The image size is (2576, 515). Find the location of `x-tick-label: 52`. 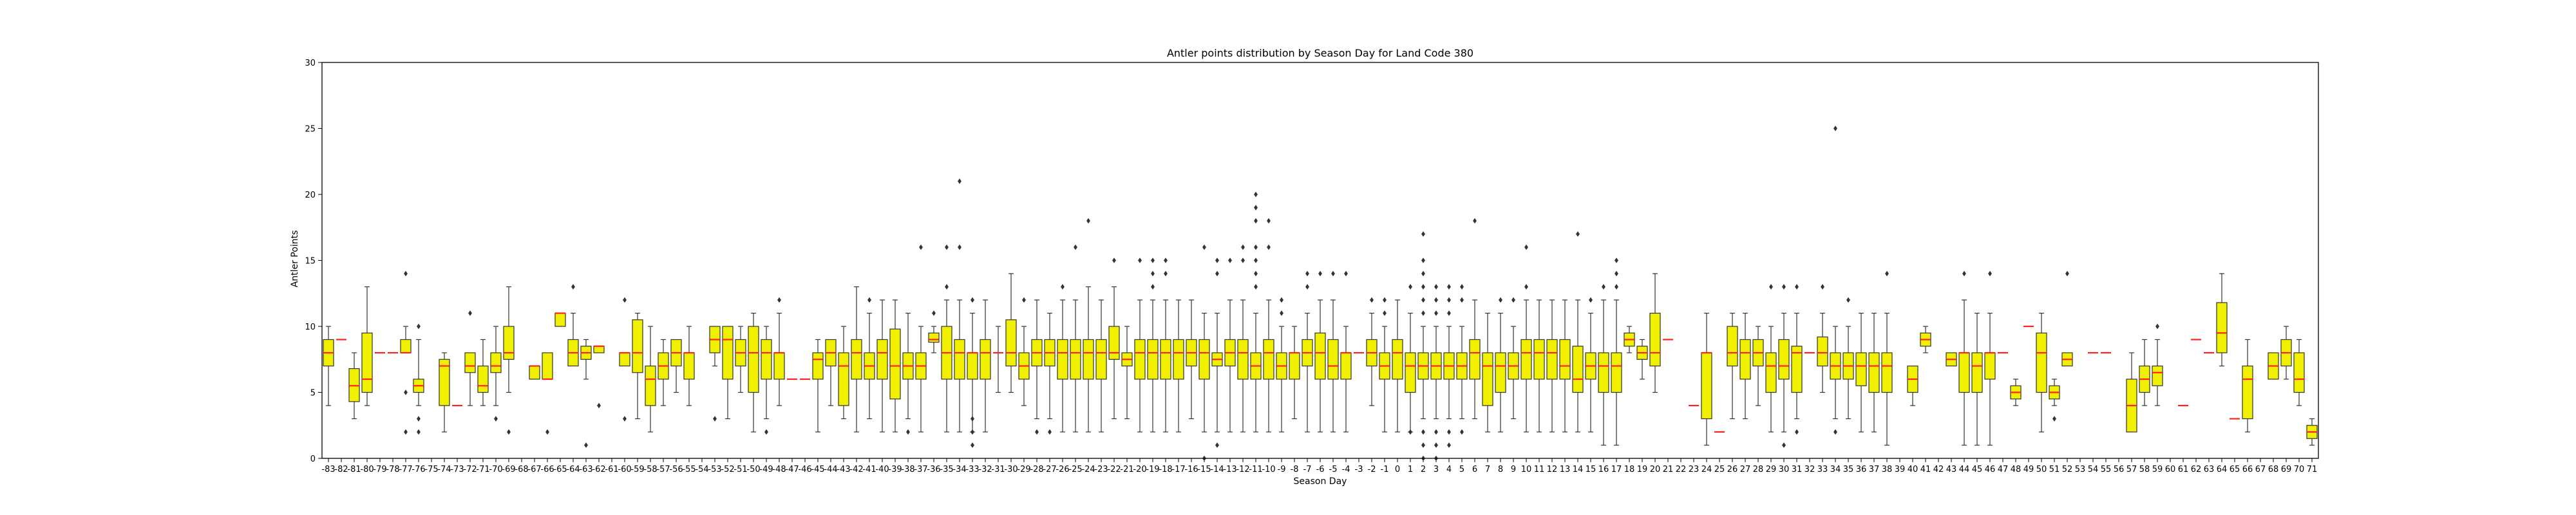

x-tick-label: 52 is located at coordinates (2068, 470).